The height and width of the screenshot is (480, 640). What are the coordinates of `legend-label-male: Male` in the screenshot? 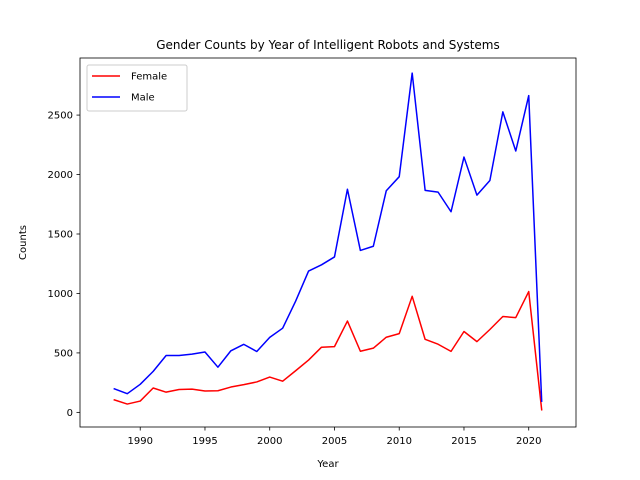 It's located at (143, 98).